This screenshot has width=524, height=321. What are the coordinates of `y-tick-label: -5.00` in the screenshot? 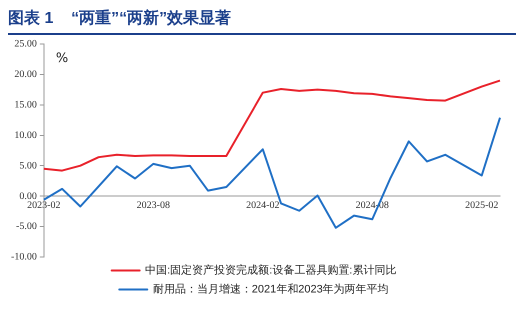 It's located at (26, 226).